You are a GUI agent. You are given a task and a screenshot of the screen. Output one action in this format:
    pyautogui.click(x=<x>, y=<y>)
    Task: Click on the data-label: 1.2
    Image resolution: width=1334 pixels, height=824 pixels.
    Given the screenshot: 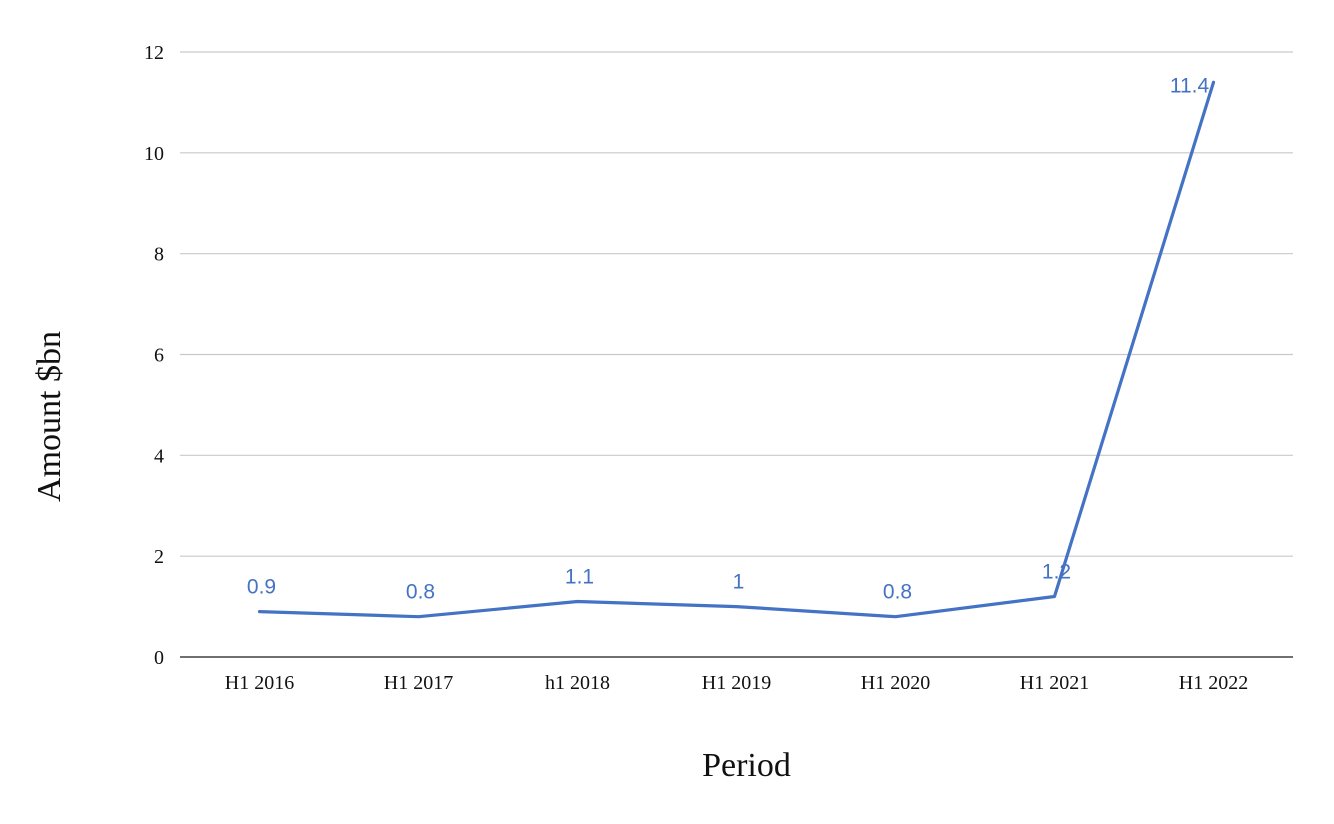 What is the action you would take?
    pyautogui.click(x=1056, y=572)
    